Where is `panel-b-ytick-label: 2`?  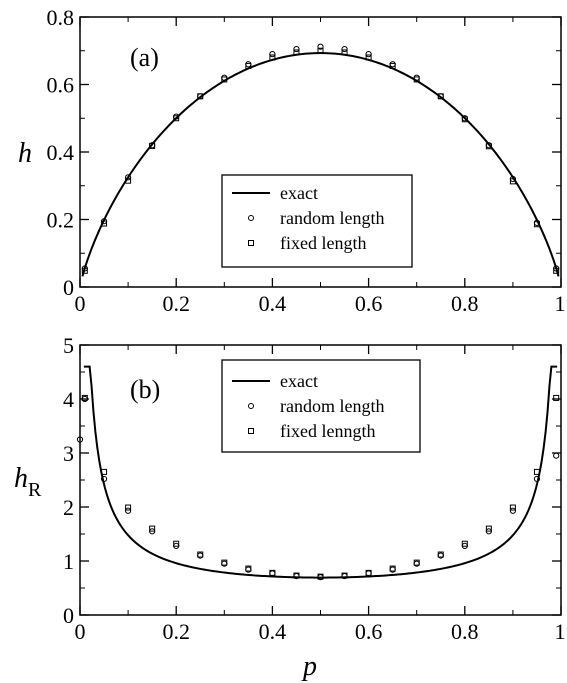 panel-b-ytick-label: 2 is located at coordinates (68, 507).